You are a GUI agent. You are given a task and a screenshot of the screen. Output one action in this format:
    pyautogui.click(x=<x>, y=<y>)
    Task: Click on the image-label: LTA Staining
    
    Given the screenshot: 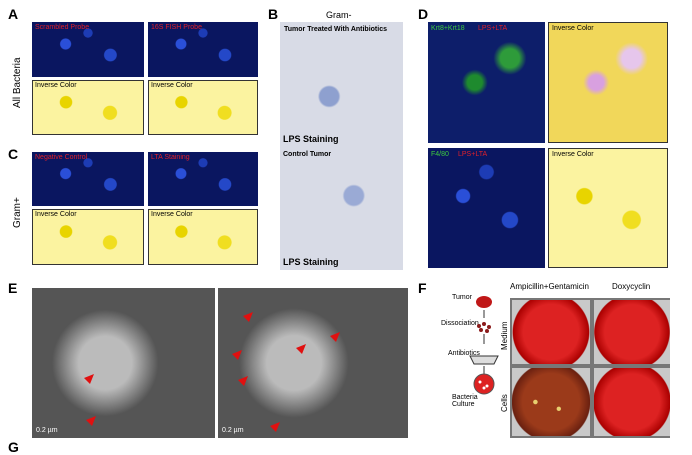 What is the action you would take?
    pyautogui.click(x=170, y=157)
    